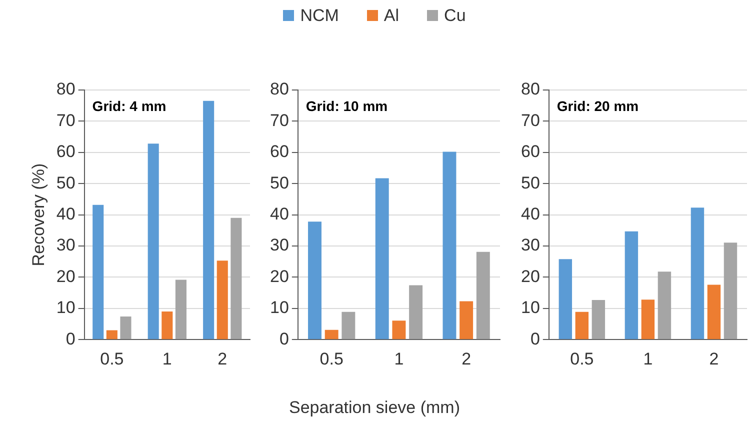 The height and width of the screenshot is (423, 749). What do you see at coordinates (347, 106) in the screenshot?
I see `annotation: Grid: 10 mm` at bounding box center [347, 106].